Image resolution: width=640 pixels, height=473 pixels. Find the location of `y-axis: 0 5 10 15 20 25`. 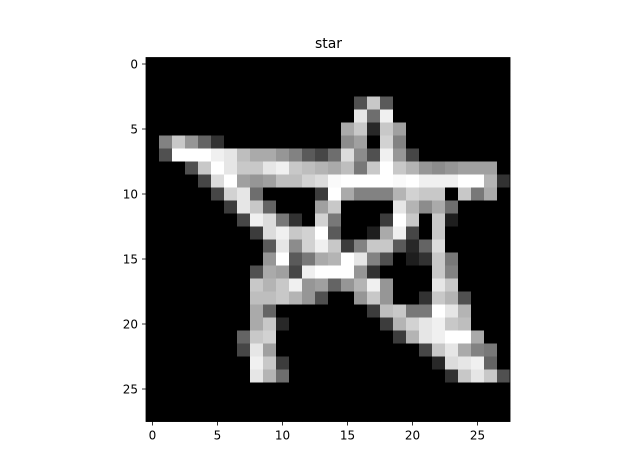

y-axis: 0 5 10 15 20 25 is located at coordinates (134, 227).